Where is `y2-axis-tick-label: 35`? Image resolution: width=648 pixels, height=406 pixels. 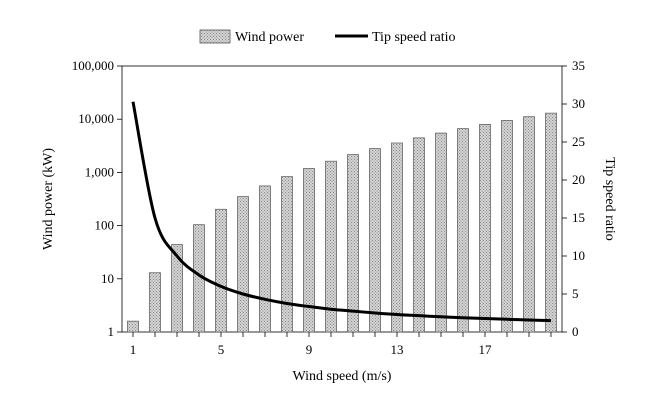 y2-axis-tick-label: 35 is located at coordinates (578, 65).